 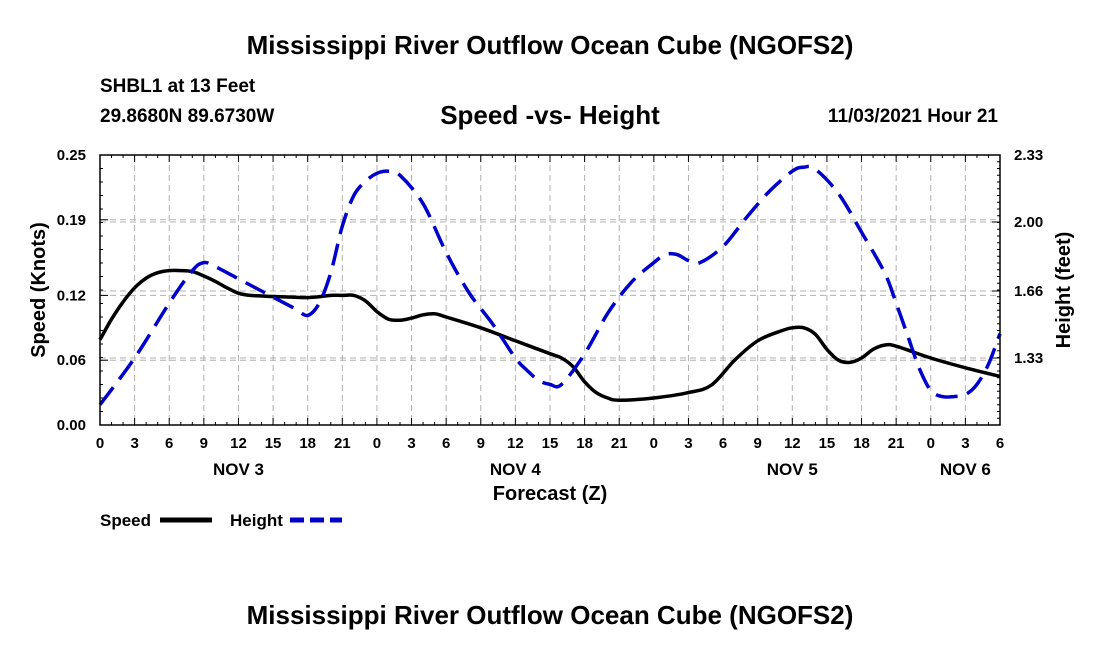 What do you see at coordinates (187, 116) in the screenshot?
I see `station-coordinates: 29.8680N 89.6730W` at bounding box center [187, 116].